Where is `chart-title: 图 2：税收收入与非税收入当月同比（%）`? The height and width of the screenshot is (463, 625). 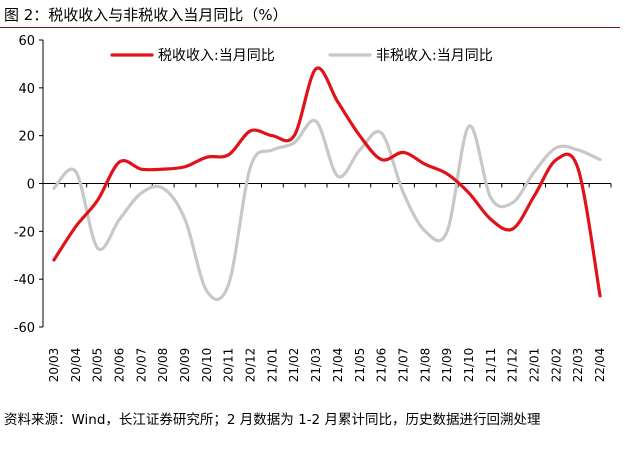 chart-title: 图 2：税收收入与非税收入当月同比（%） is located at coordinates (146, 15).